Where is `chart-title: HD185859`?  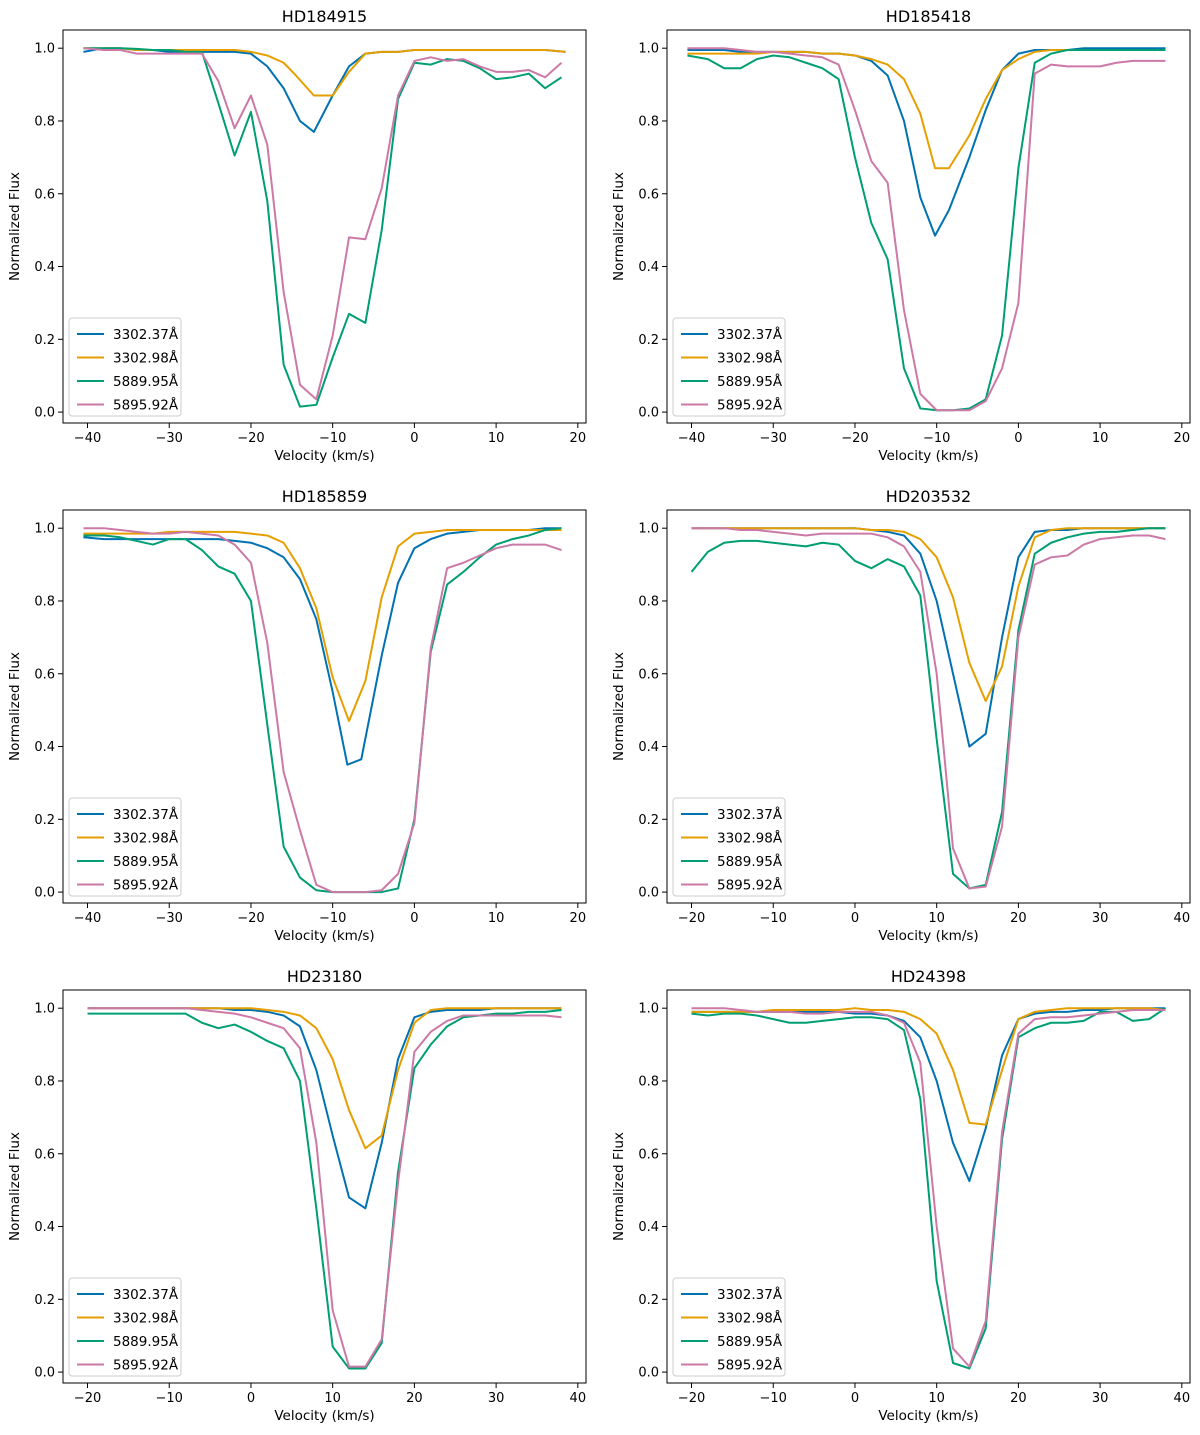 chart-title: HD185859 is located at coordinates (324, 496).